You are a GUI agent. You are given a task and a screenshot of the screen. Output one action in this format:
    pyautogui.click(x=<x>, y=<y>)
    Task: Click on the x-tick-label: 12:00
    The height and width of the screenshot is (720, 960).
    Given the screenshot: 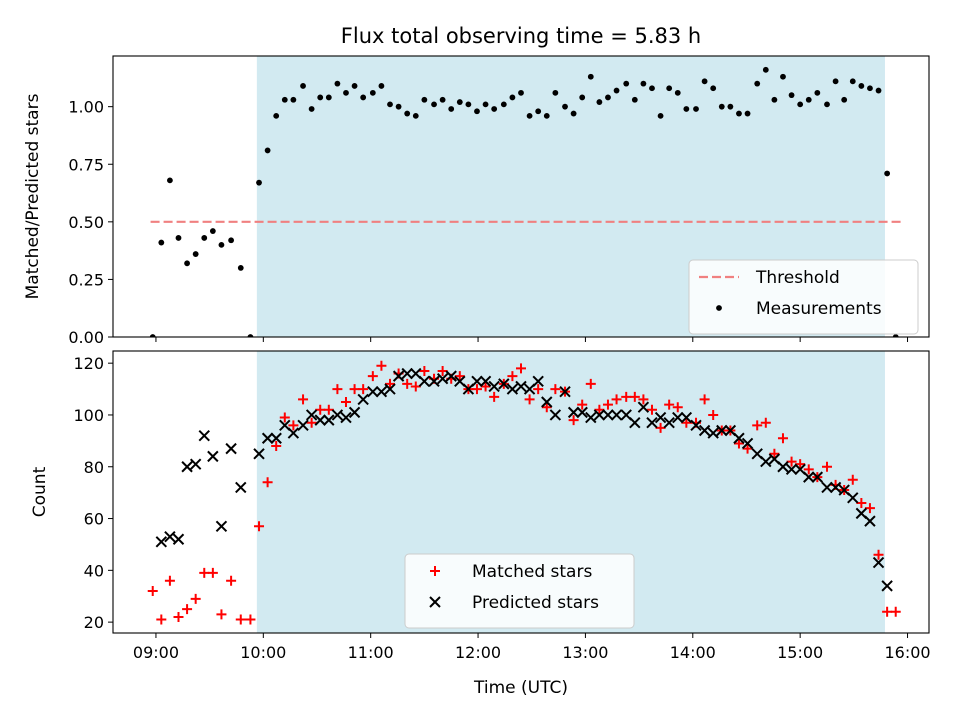 What is the action you would take?
    pyautogui.click(x=478, y=652)
    